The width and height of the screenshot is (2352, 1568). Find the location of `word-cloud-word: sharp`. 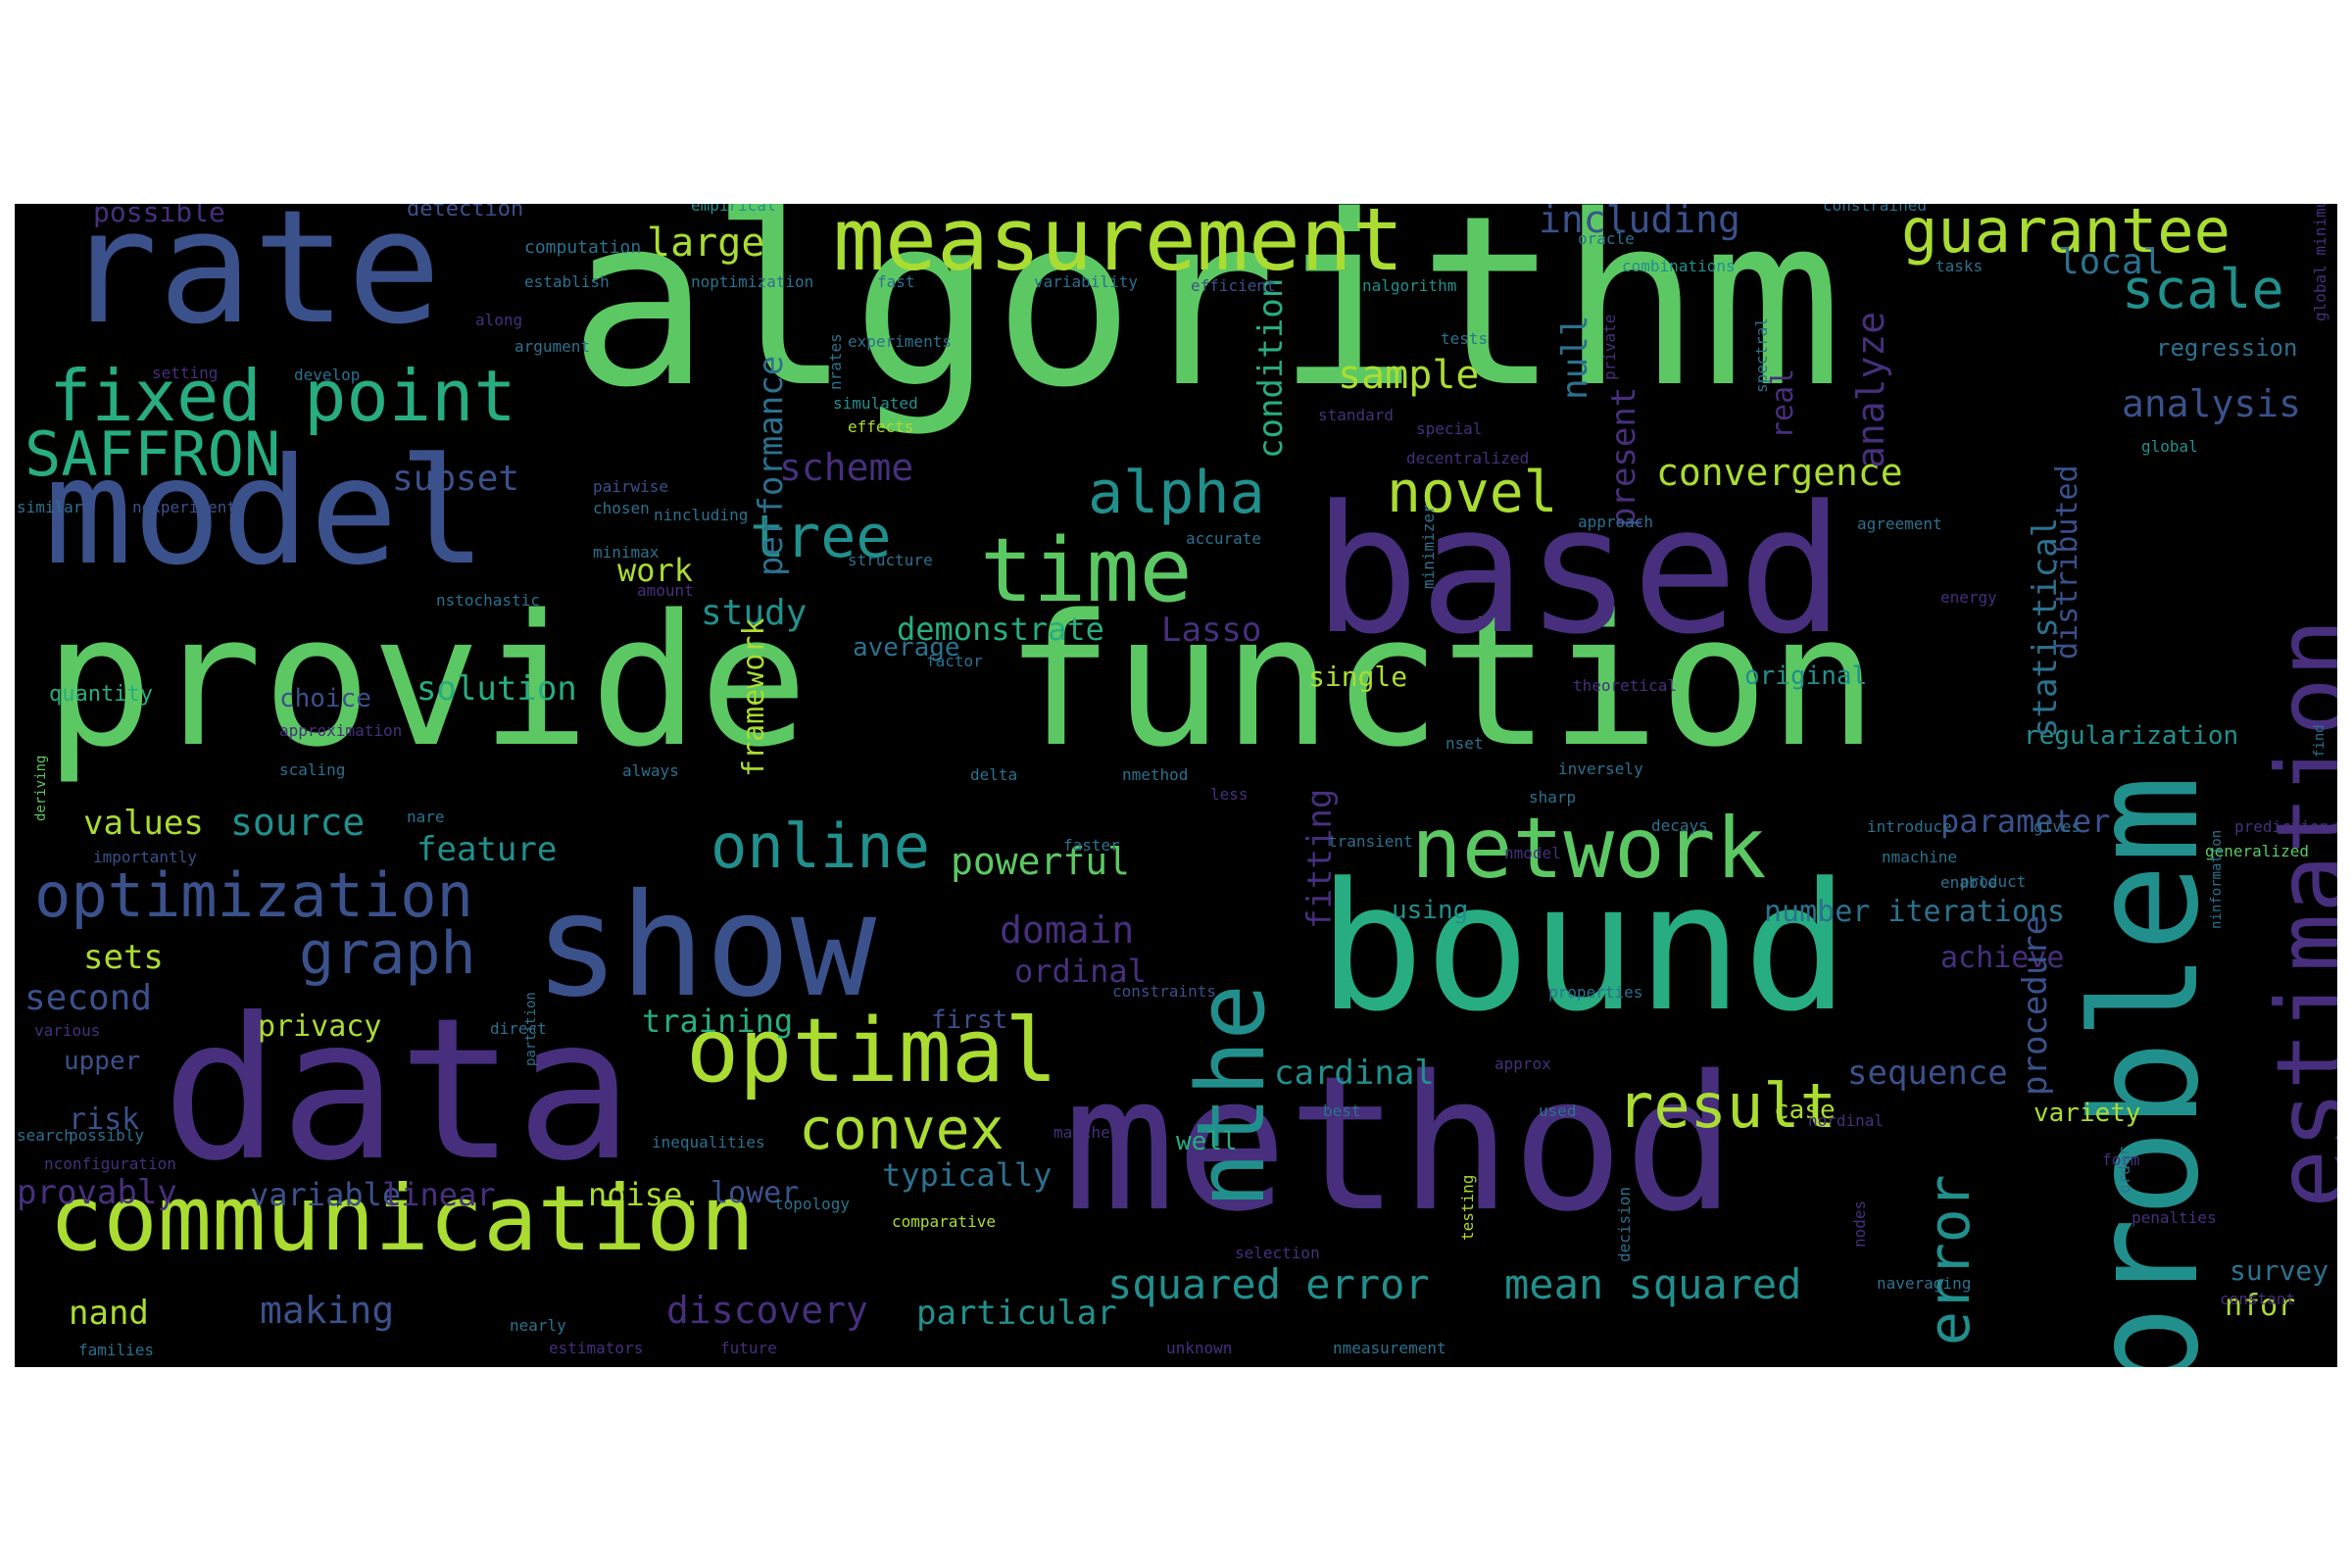

word-cloud-word: sharp is located at coordinates (1553, 797).